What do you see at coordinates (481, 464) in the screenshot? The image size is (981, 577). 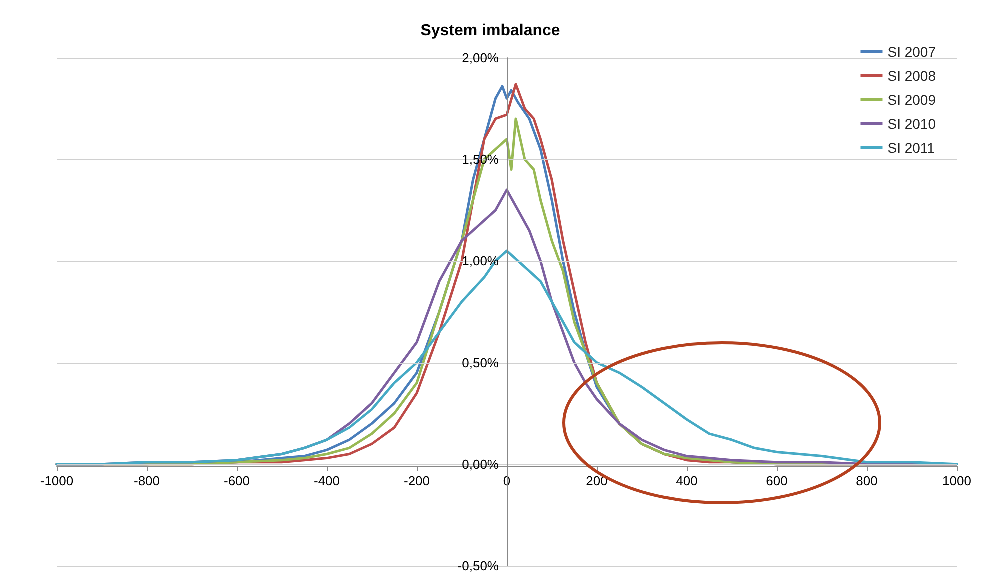 I see `y-tick-label: 0,00%` at bounding box center [481, 464].